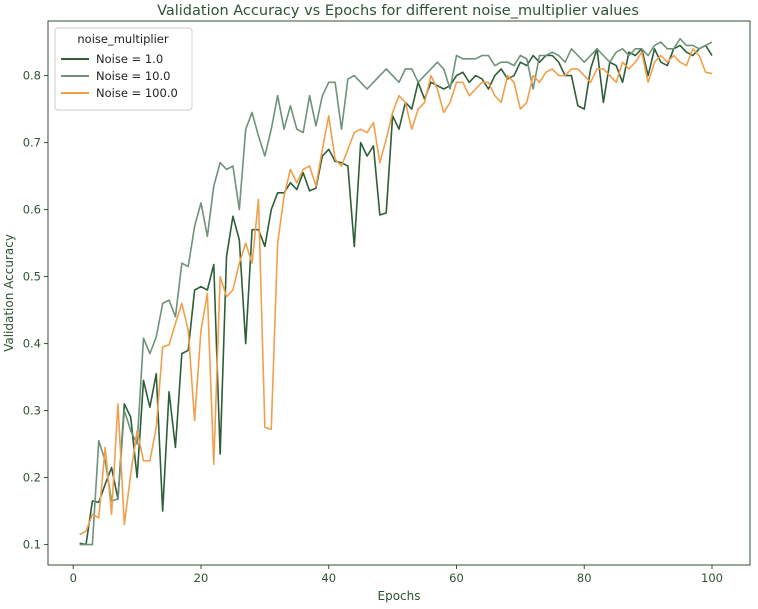  Describe the element at coordinates (32, 545) in the screenshot. I see `y-tick-label: 0.1` at that location.